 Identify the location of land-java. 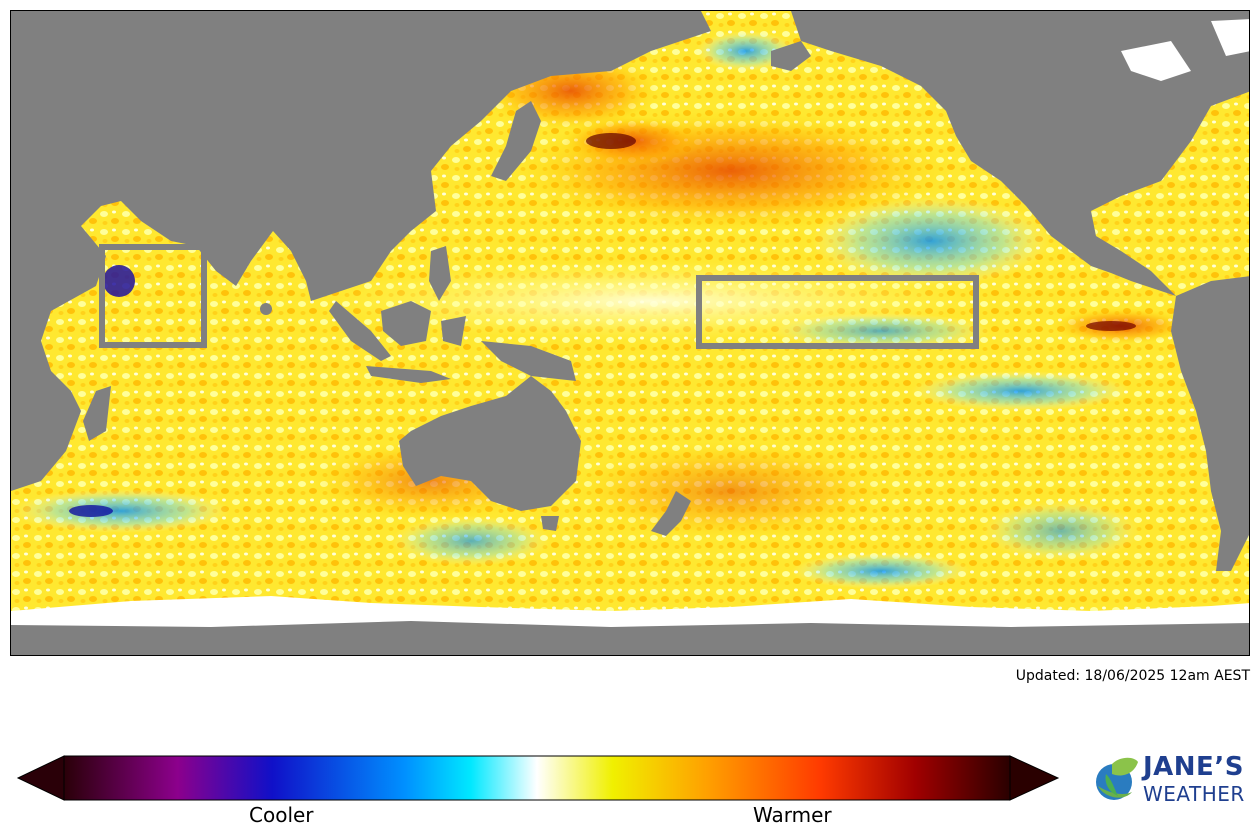
(408, 374).